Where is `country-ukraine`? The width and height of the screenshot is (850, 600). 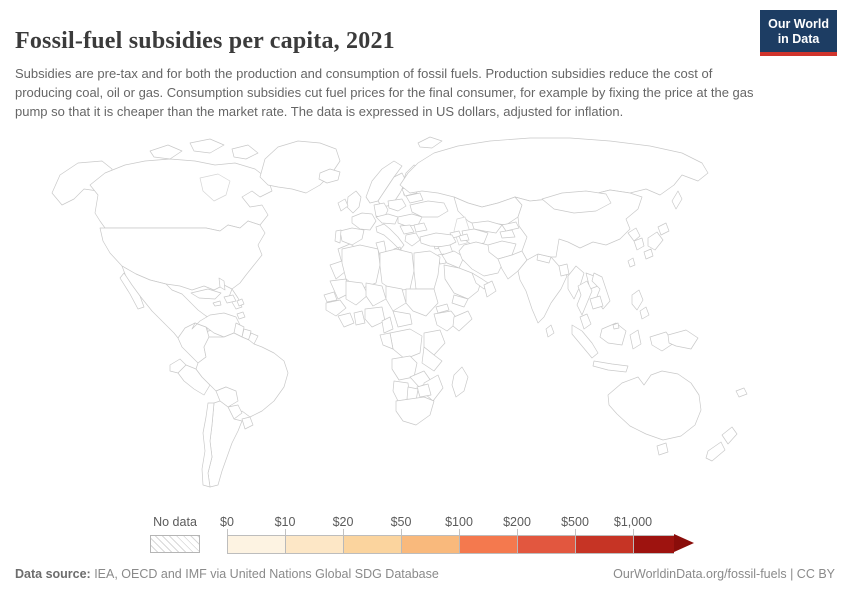
country-ukraine is located at coordinates (429, 209).